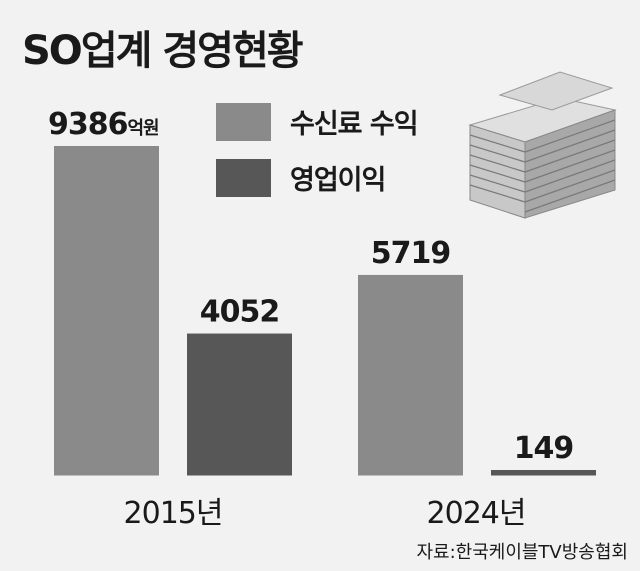 The width and height of the screenshot is (640, 571). Describe the element at coordinates (240, 312) in the screenshot. I see `value-label-profit-2015년: 4052` at that location.